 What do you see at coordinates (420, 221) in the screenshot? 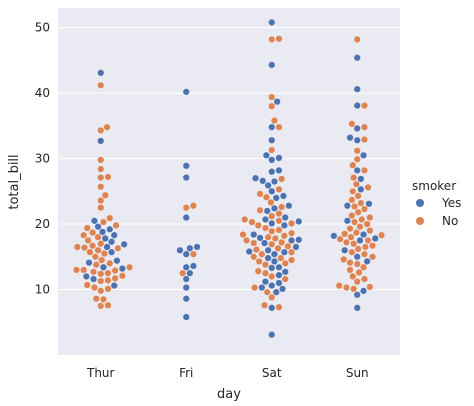
I see `legend-marker-no` at bounding box center [420, 221].